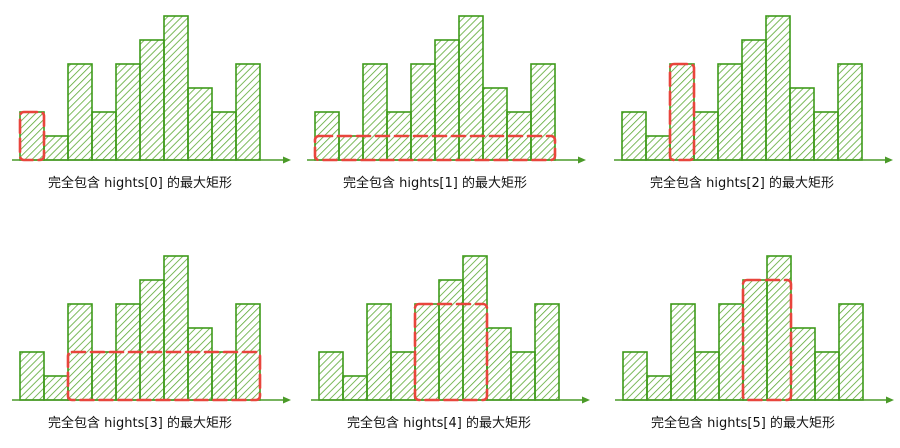 The image size is (900, 448). Describe the element at coordinates (742, 183) in the screenshot. I see `panel-caption: 完全包含 hights[2] 的最大矩形` at that location.